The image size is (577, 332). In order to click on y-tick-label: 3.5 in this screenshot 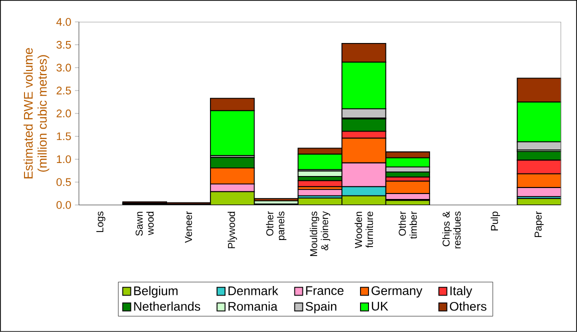, I will do `click(63, 44)`.